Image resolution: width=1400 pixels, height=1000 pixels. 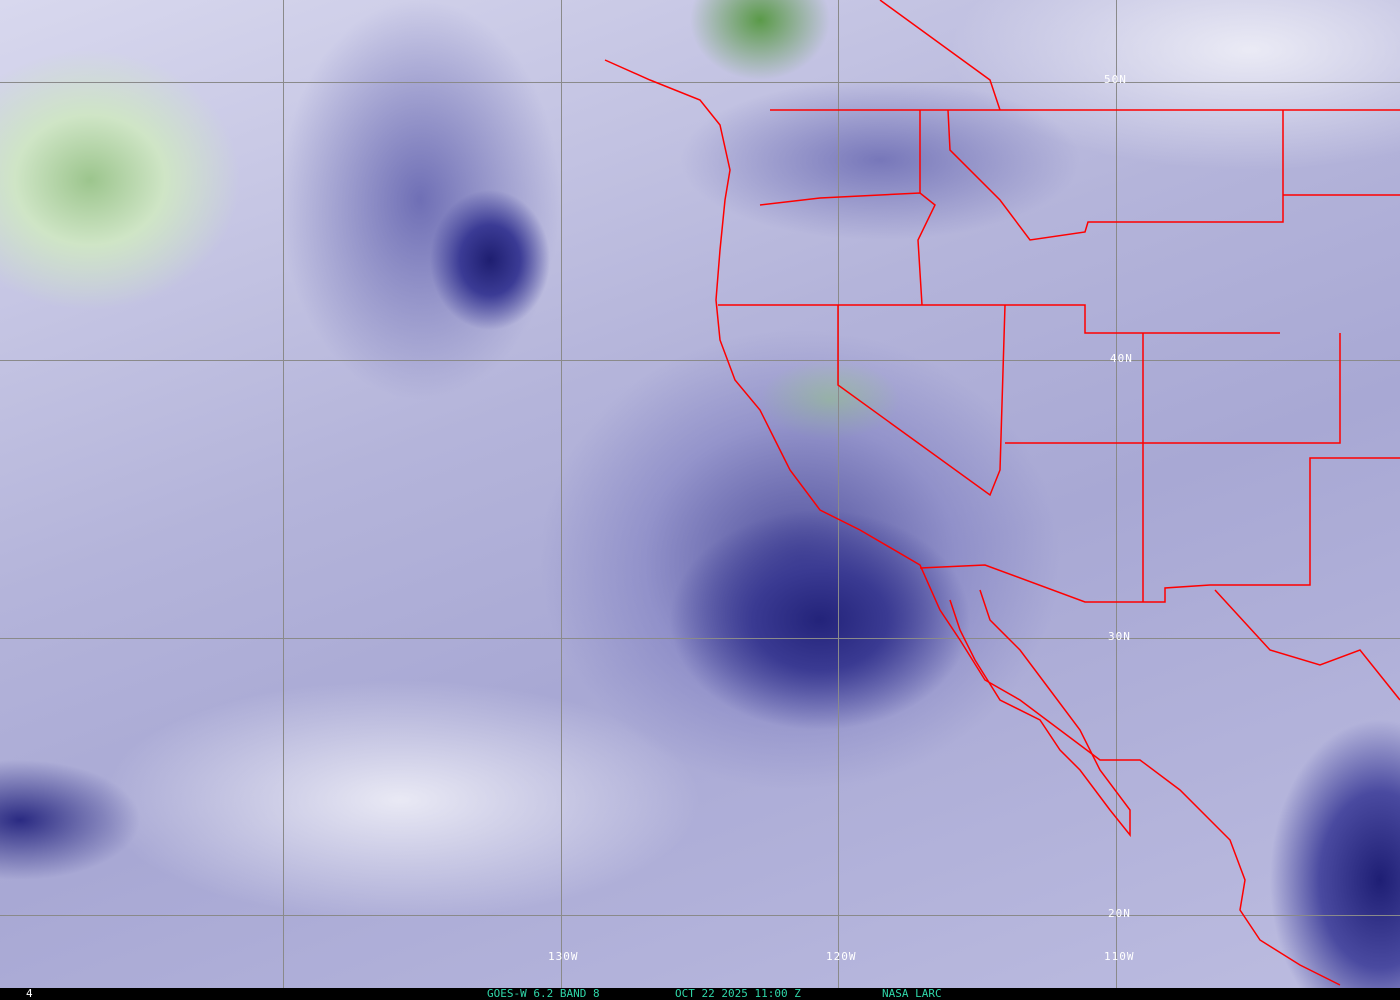 What do you see at coordinates (999, 319) in the screenshot?
I see `or-ca-nv-border` at bounding box center [999, 319].